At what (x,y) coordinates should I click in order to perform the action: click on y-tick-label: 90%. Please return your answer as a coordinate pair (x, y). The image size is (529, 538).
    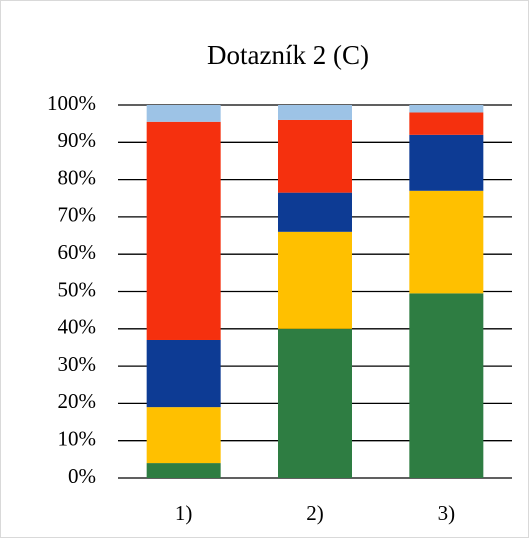
    Looking at the image, I should click on (77, 140).